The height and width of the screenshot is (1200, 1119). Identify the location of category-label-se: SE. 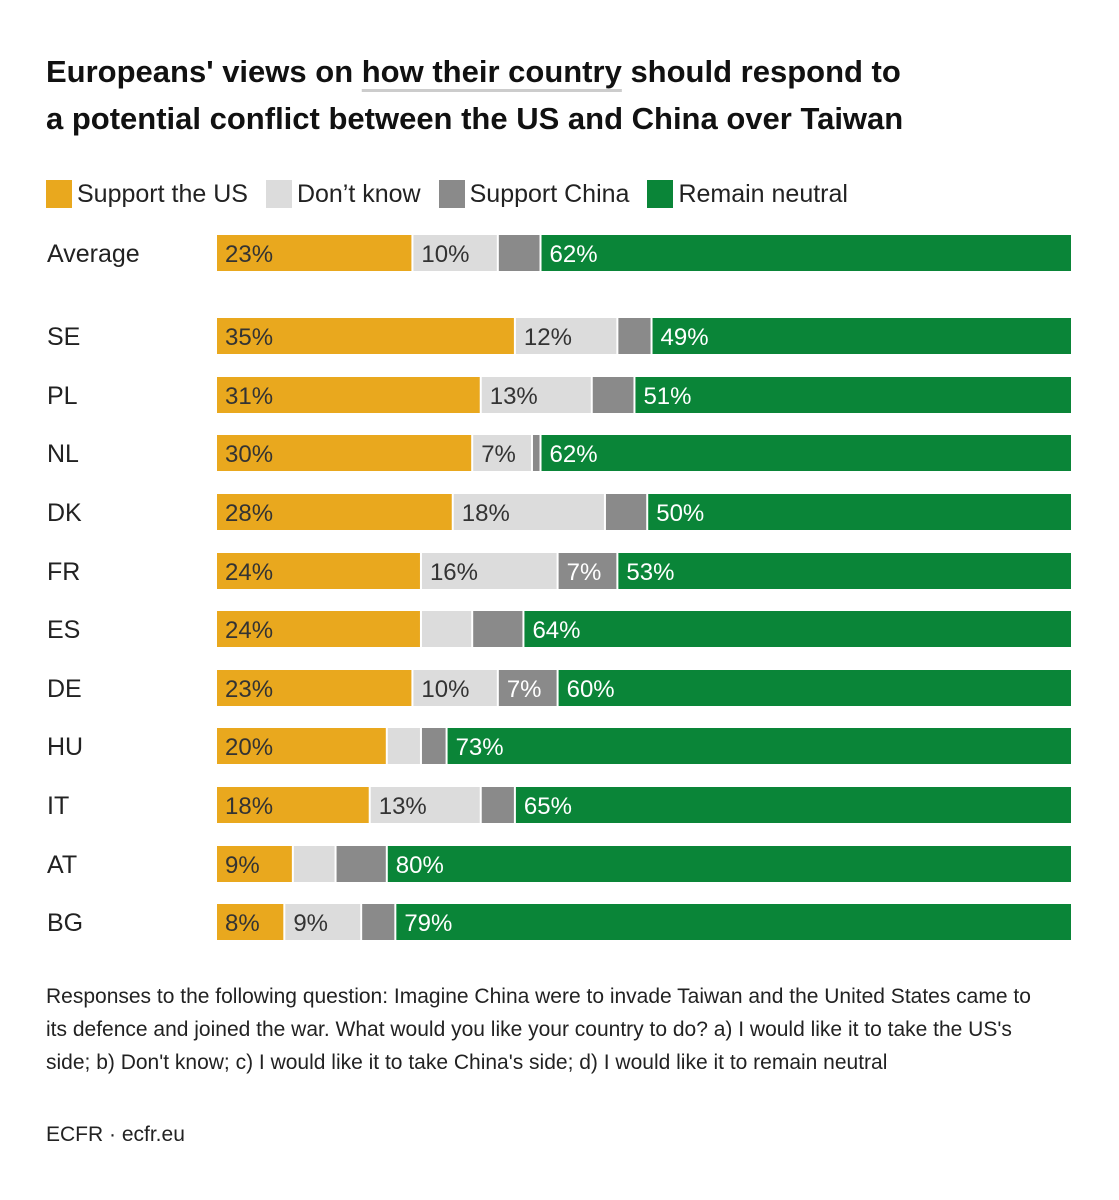
(63, 337).